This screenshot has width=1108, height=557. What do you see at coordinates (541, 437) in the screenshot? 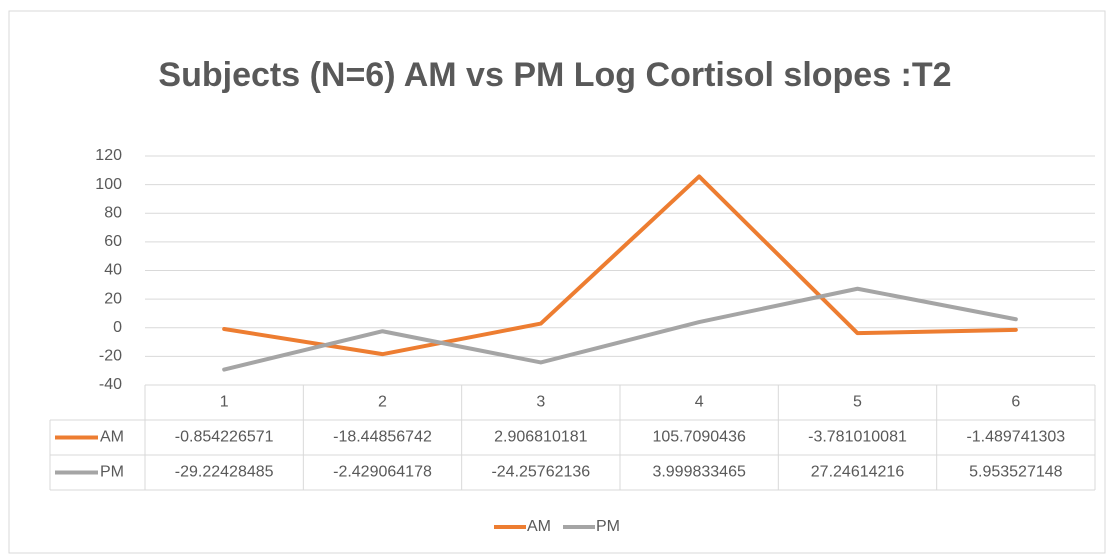
I see `table-cell: 2.906810181` at bounding box center [541, 437].